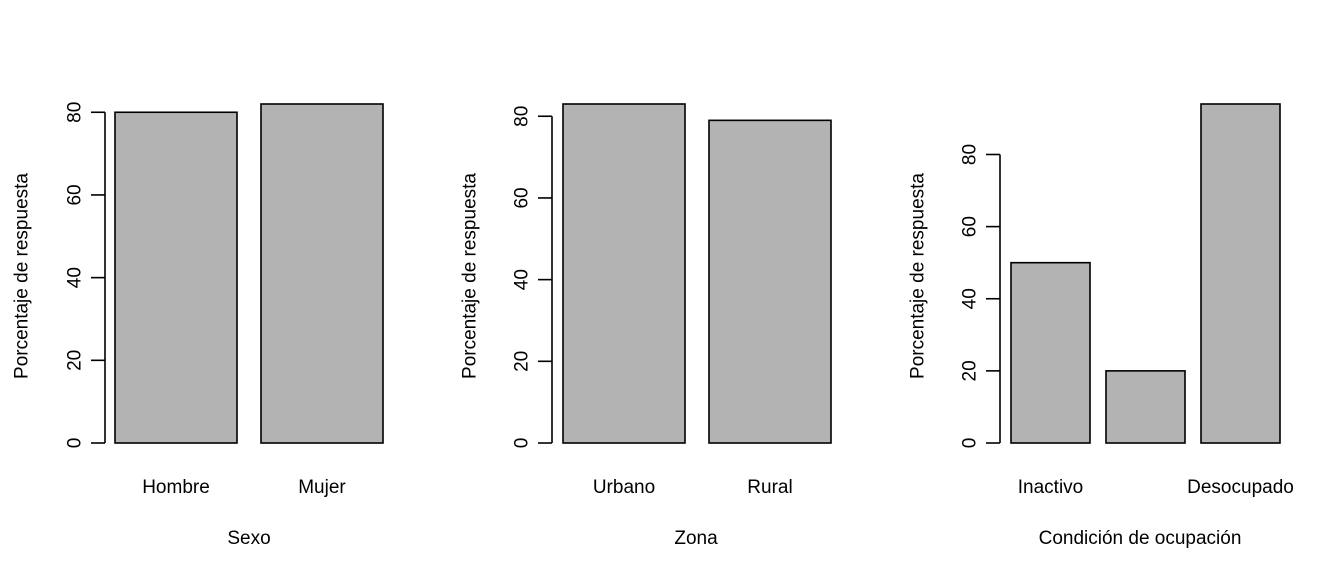 This screenshot has height=576, width=1344. I want to click on x-axis-label-1: Zona, so click(696, 538).